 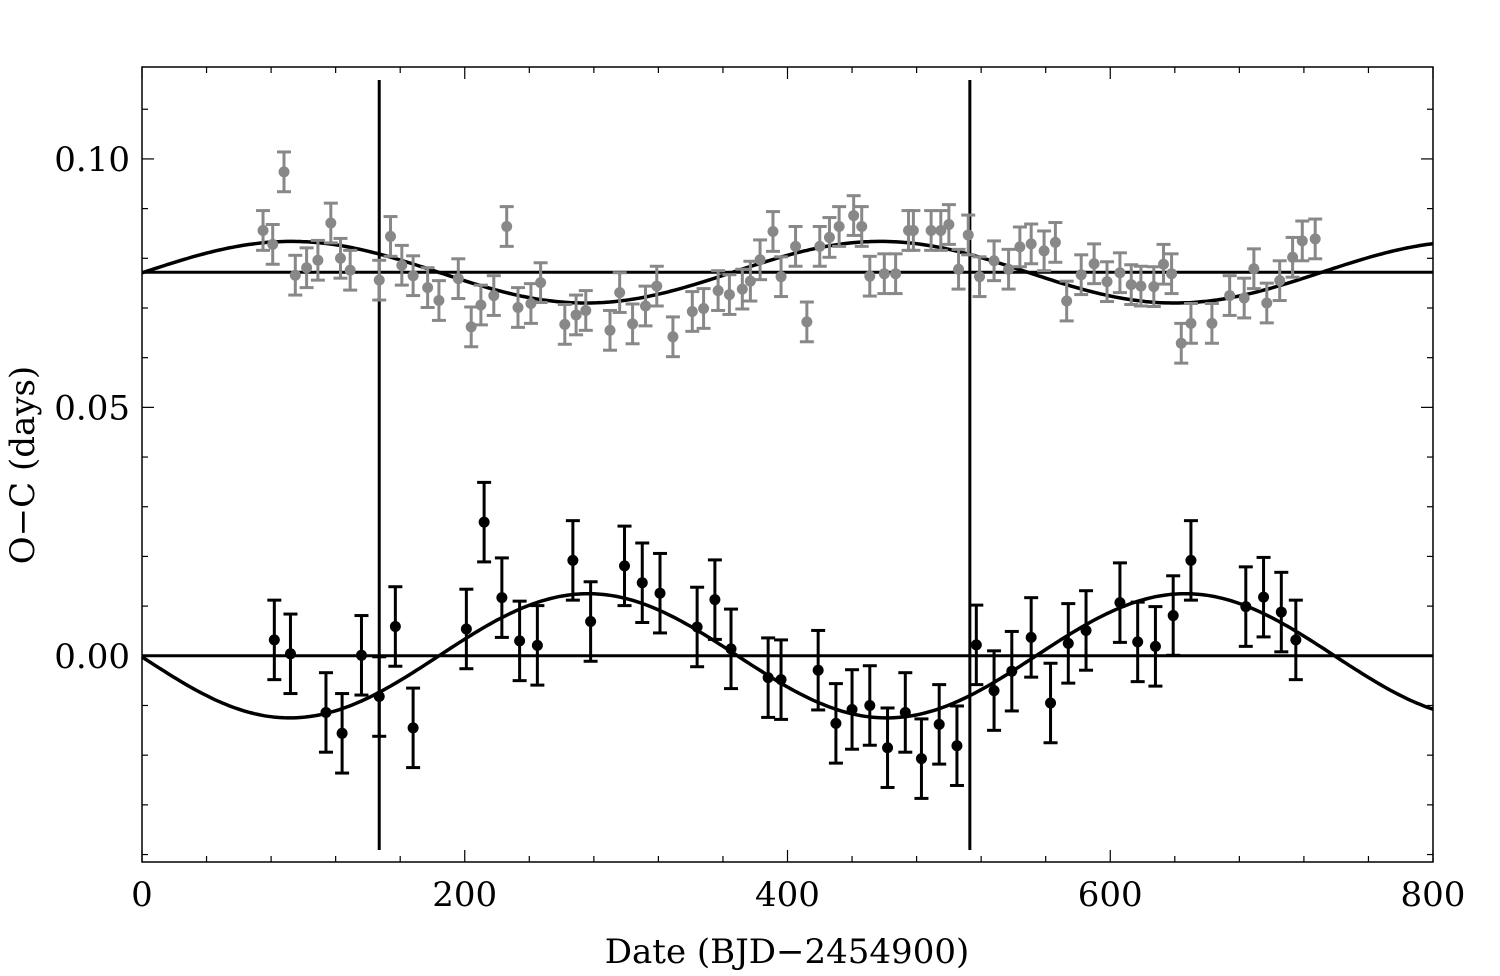 I want to click on x-tick-label: 200, so click(x=464, y=895).